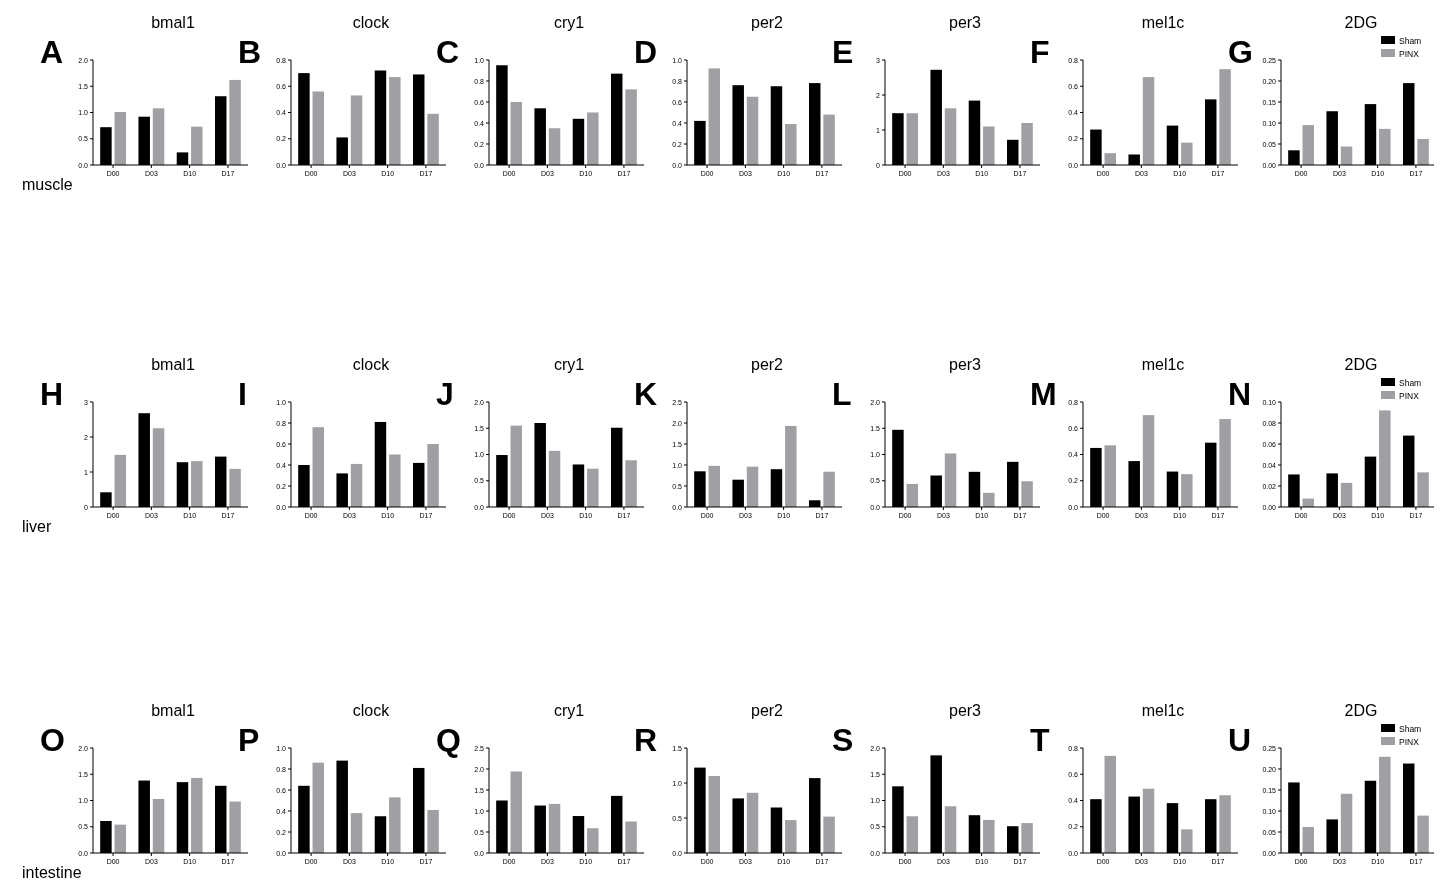 Image resolution: width=1442 pixels, height=886 pixels. Describe the element at coordinates (249, 740) in the screenshot. I see `annotation: P` at that location.